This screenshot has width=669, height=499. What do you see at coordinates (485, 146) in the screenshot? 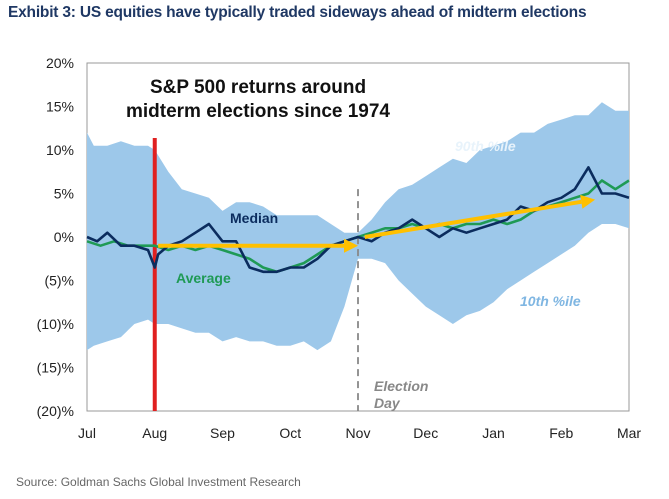
I see `p90-label: 90th %ile` at bounding box center [485, 146].